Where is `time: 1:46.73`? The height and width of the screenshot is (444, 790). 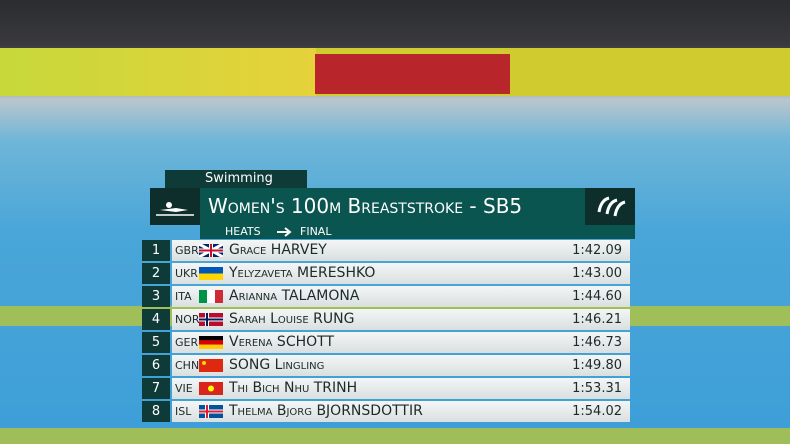
time: 1:46.73 is located at coordinates (597, 342).